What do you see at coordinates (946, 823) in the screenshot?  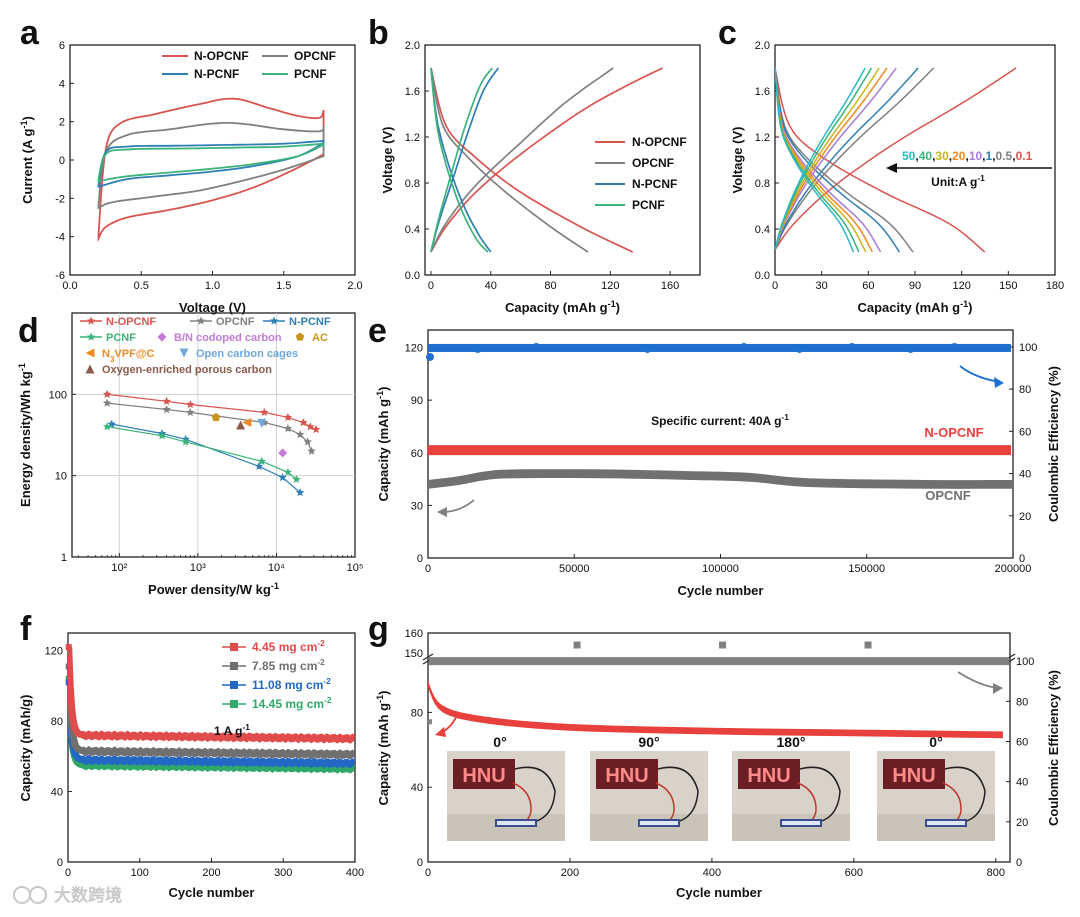 I see `device-highlight` at bounding box center [946, 823].